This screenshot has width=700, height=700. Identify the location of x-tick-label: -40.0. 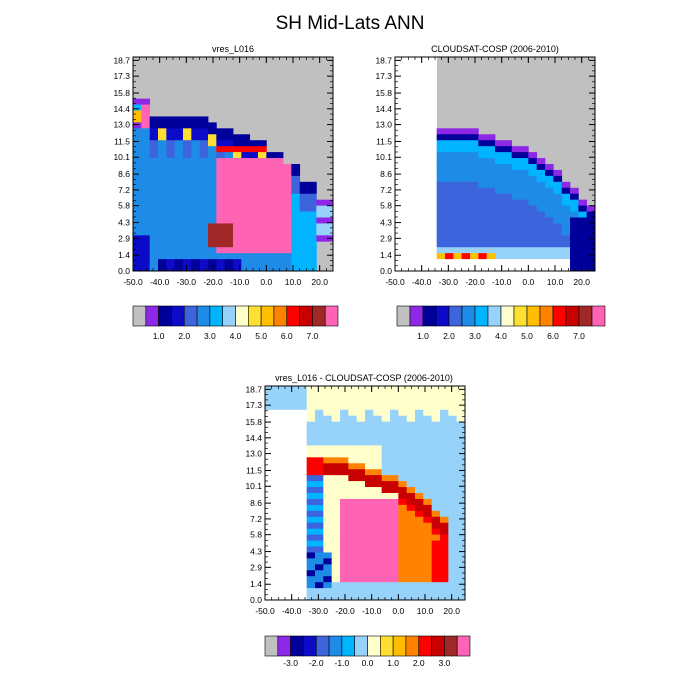
(292, 611).